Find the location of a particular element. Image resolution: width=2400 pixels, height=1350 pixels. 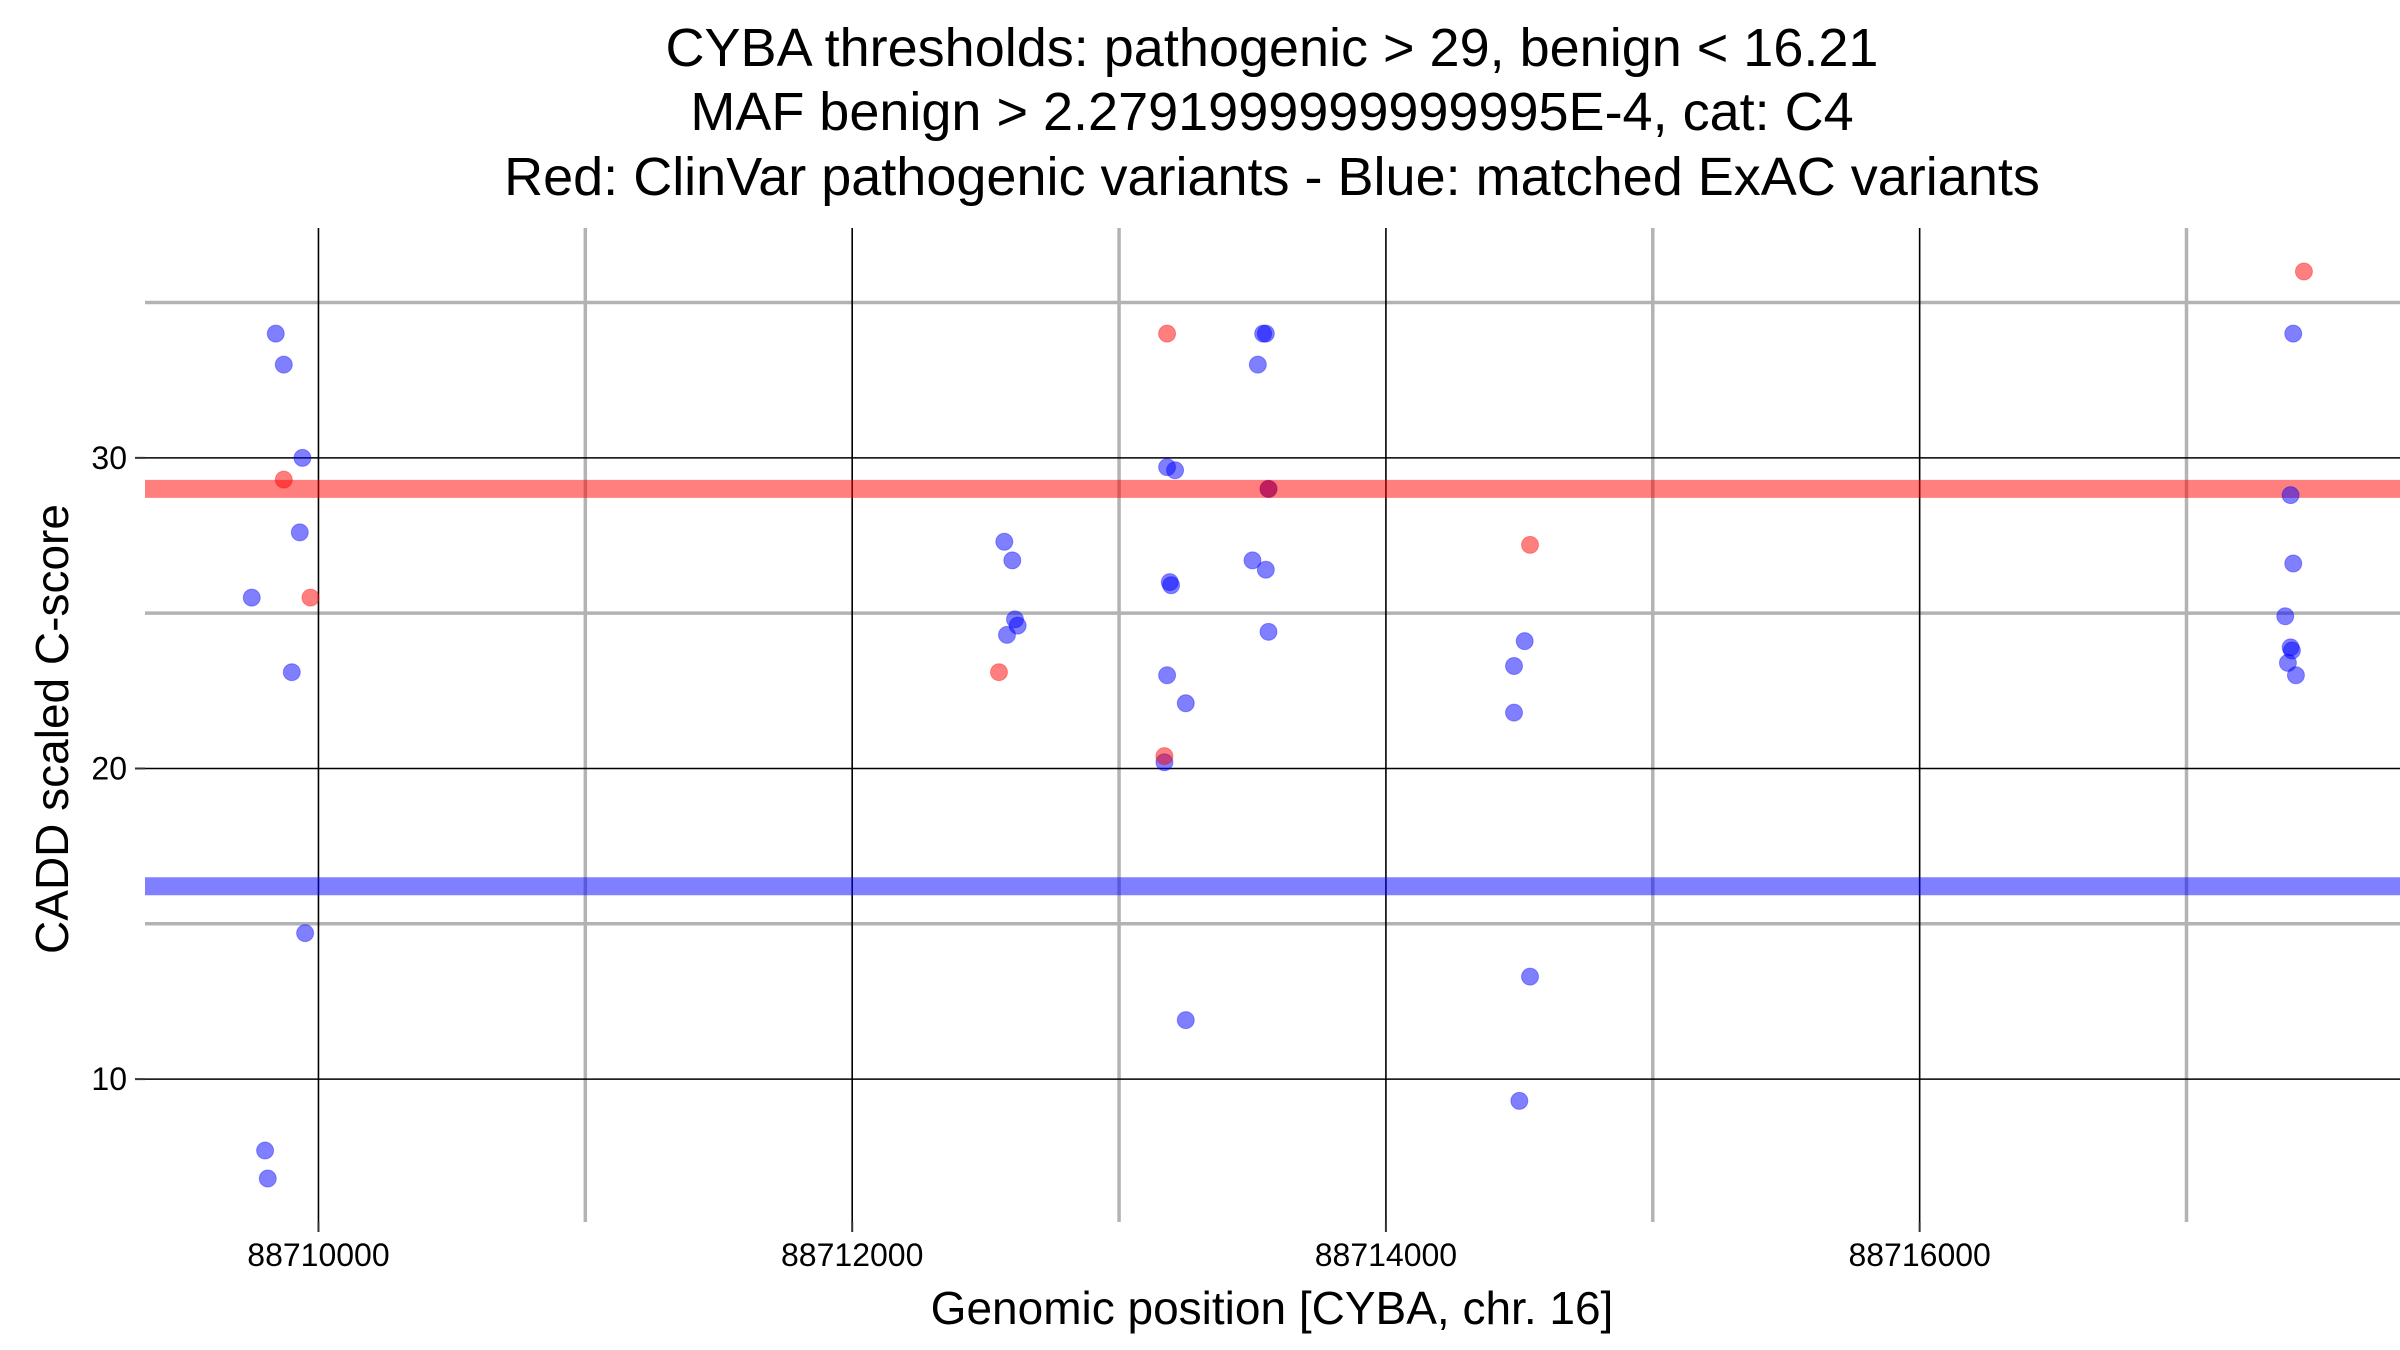

x-tick-label-0: 88710000 is located at coordinates (318, 1255).